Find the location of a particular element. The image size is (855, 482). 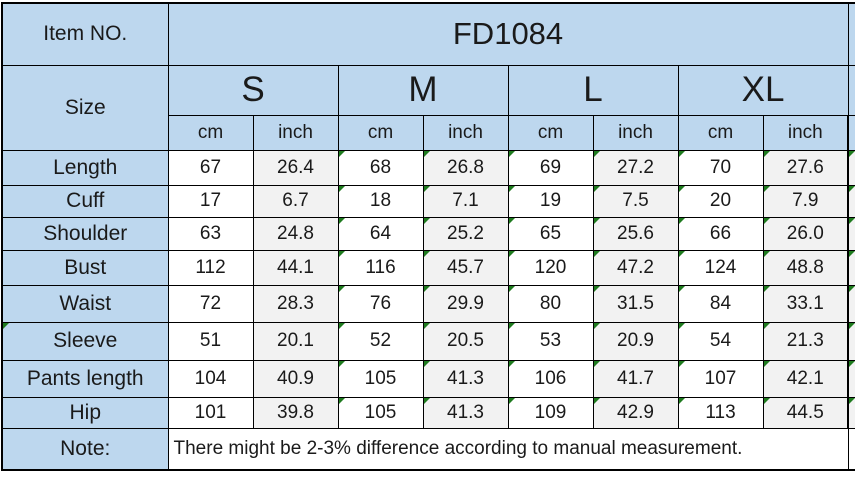

cell-value: 80 is located at coordinates (550, 303).